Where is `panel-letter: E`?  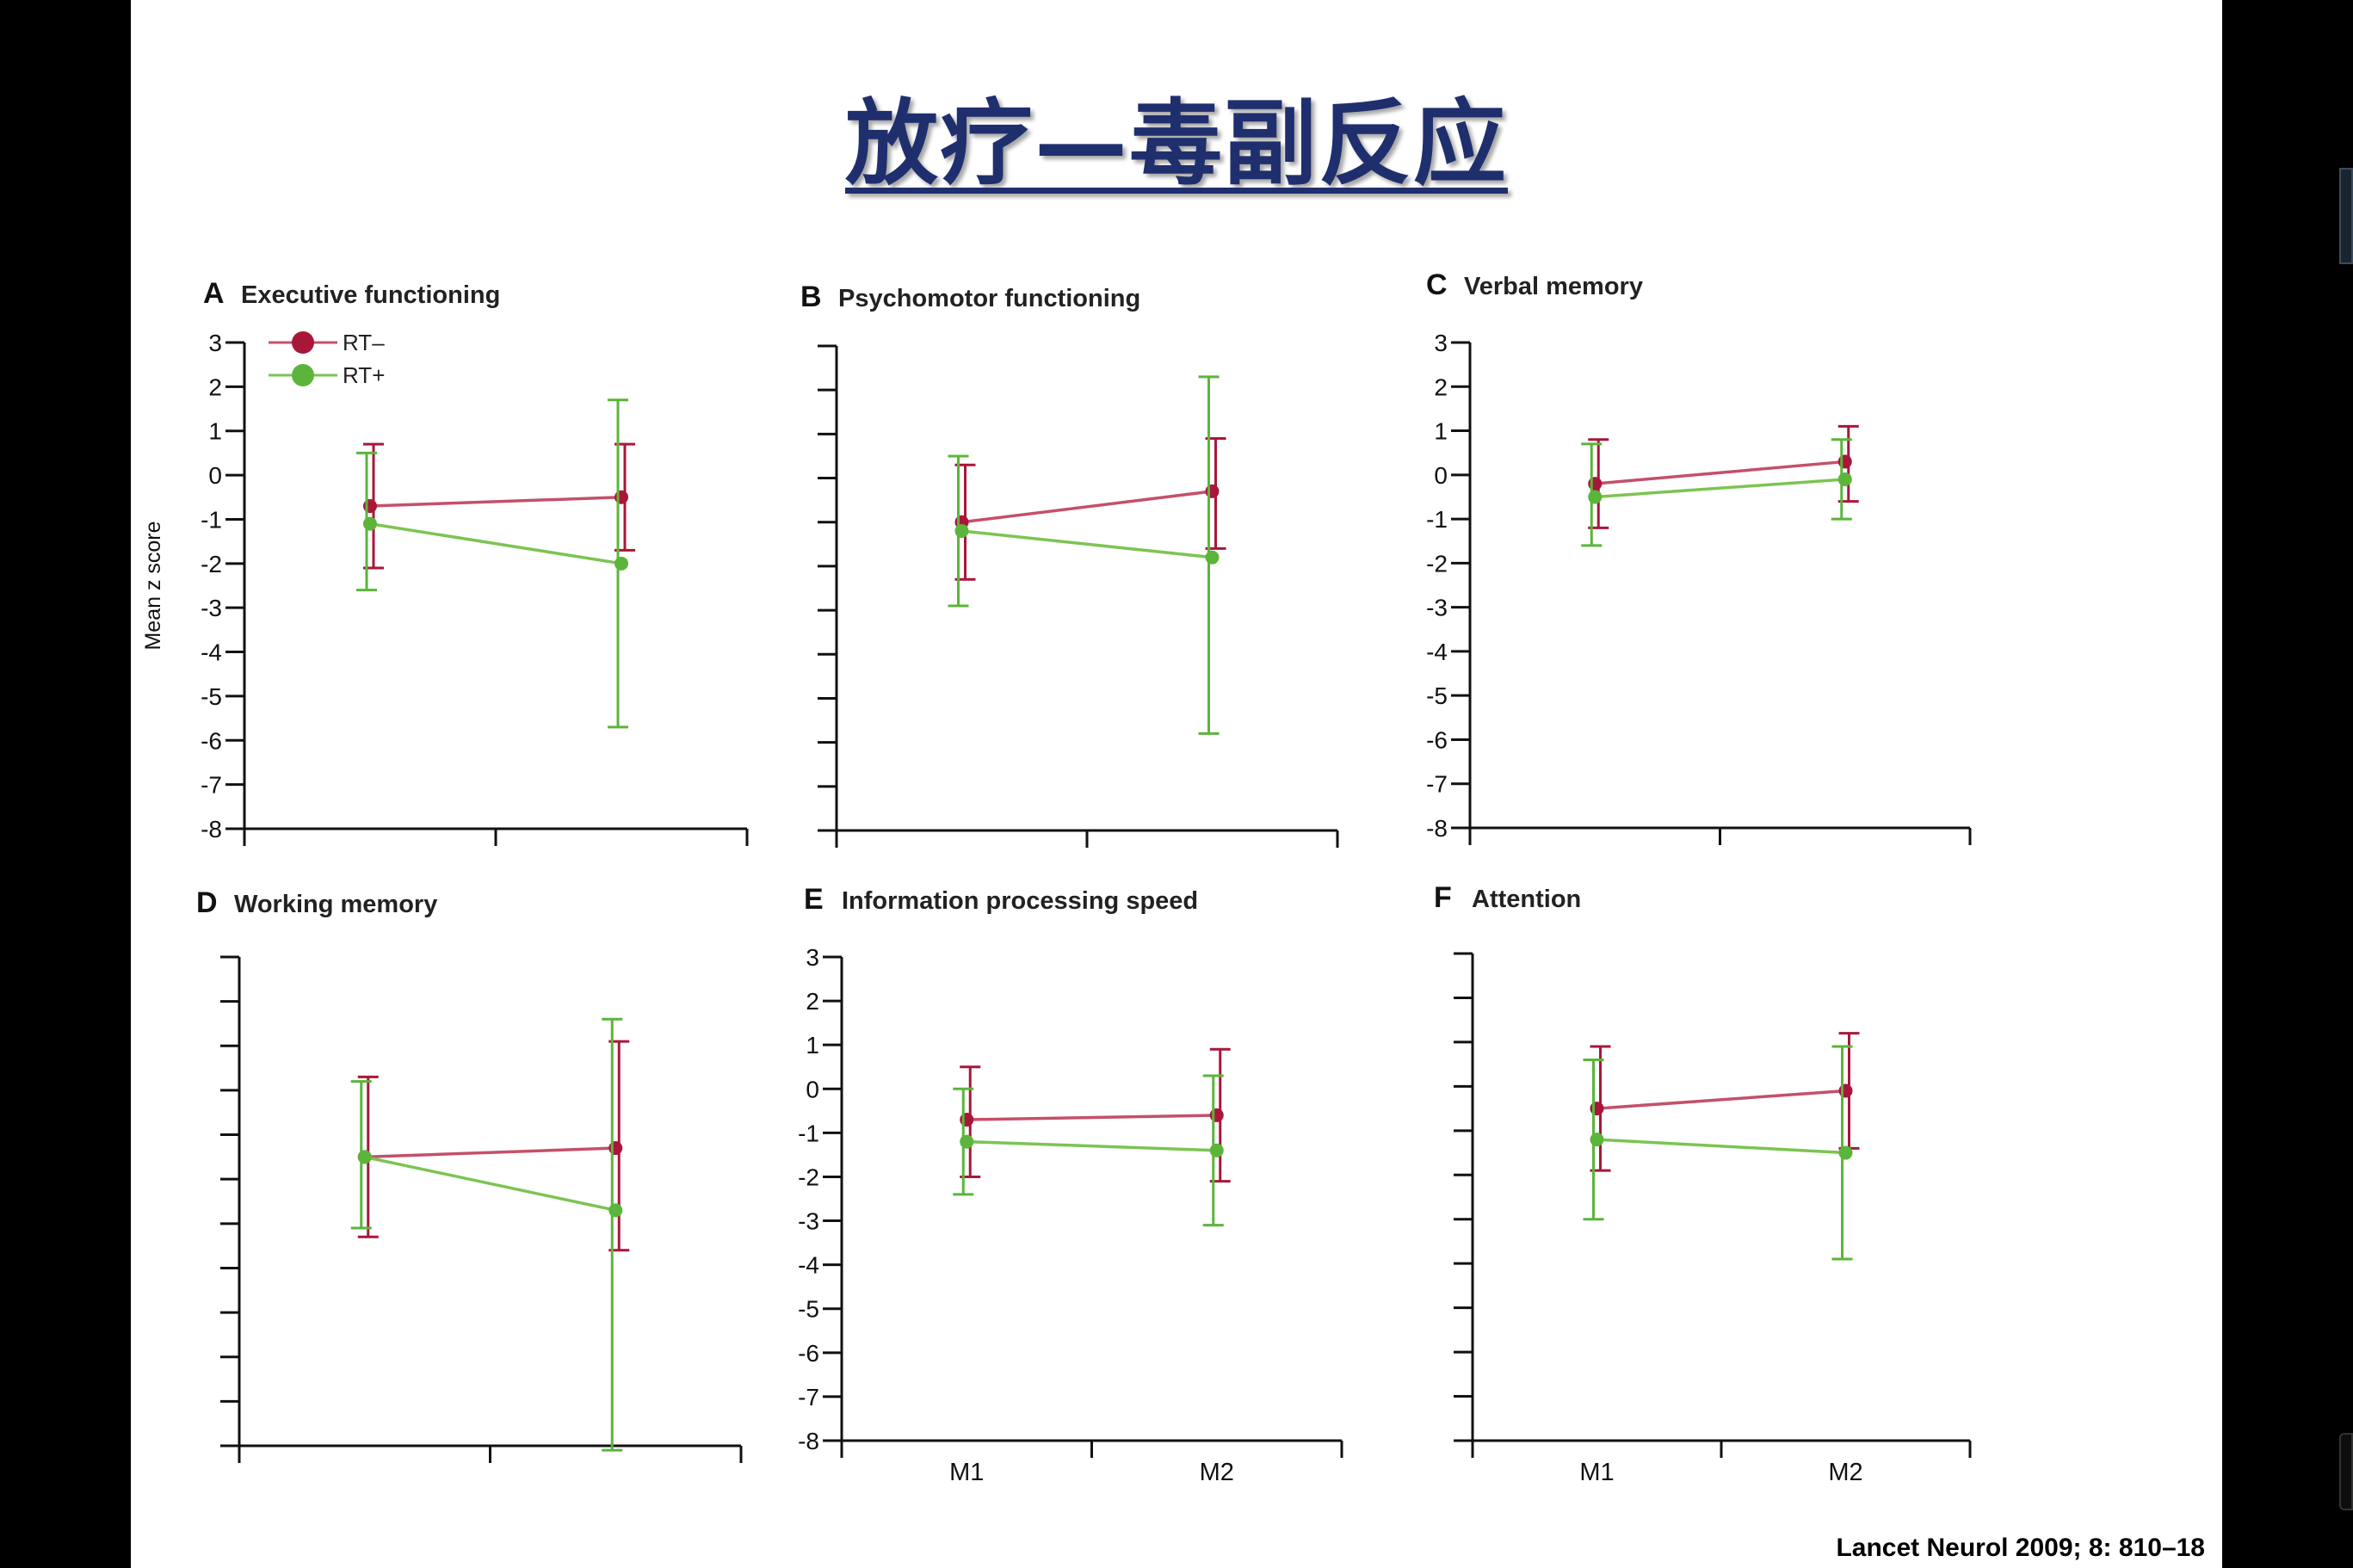
panel-letter: E is located at coordinates (814, 900).